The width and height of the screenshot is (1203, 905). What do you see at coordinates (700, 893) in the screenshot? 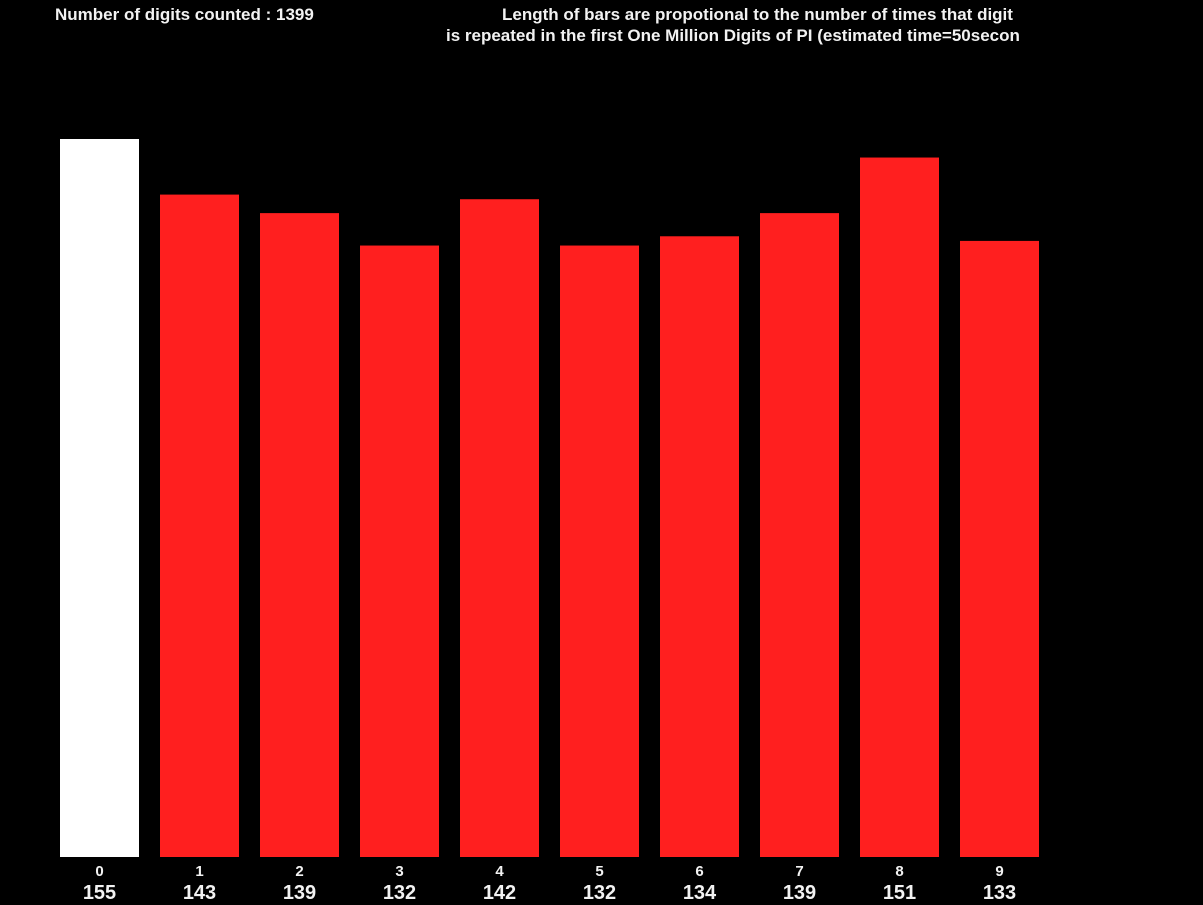
I see `value-label: 134` at bounding box center [700, 893].